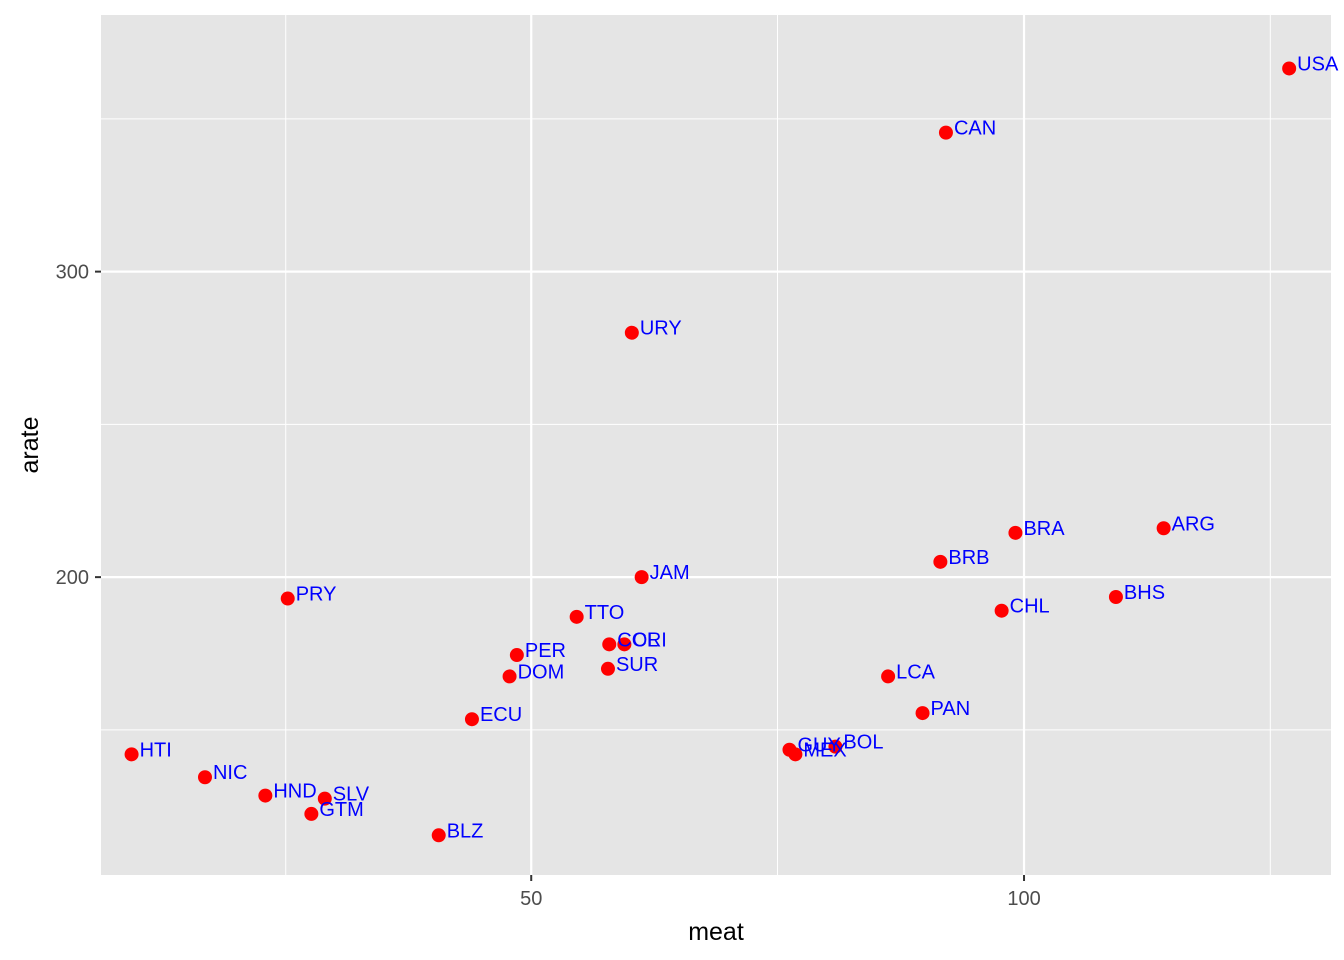 The width and height of the screenshot is (1344, 960). What do you see at coordinates (637, 665) in the screenshot?
I see `point-label-sur: SUR` at bounding box center [637, 665].